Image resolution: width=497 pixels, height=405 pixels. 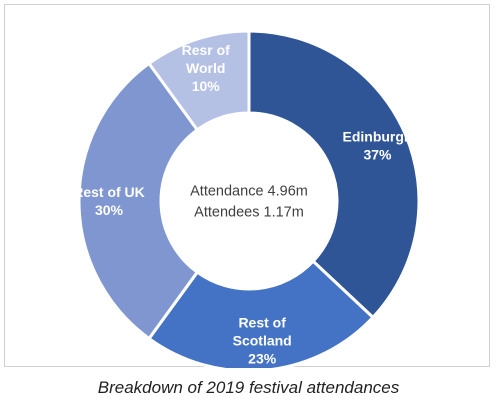 What do you see at coordinates (249, 213) in the screenshot?
I see `center-attendees-text: Attendees 1.17m` at bounding box center [249, 213].